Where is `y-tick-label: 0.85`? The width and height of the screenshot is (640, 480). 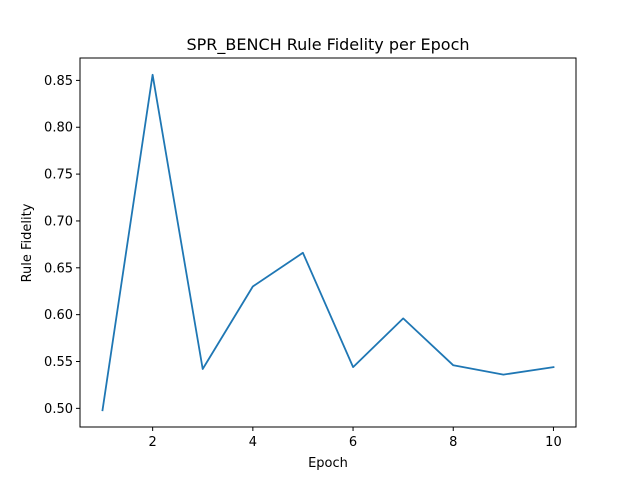 y-tick-label: 0.85 is located at coordinates (58, 81).